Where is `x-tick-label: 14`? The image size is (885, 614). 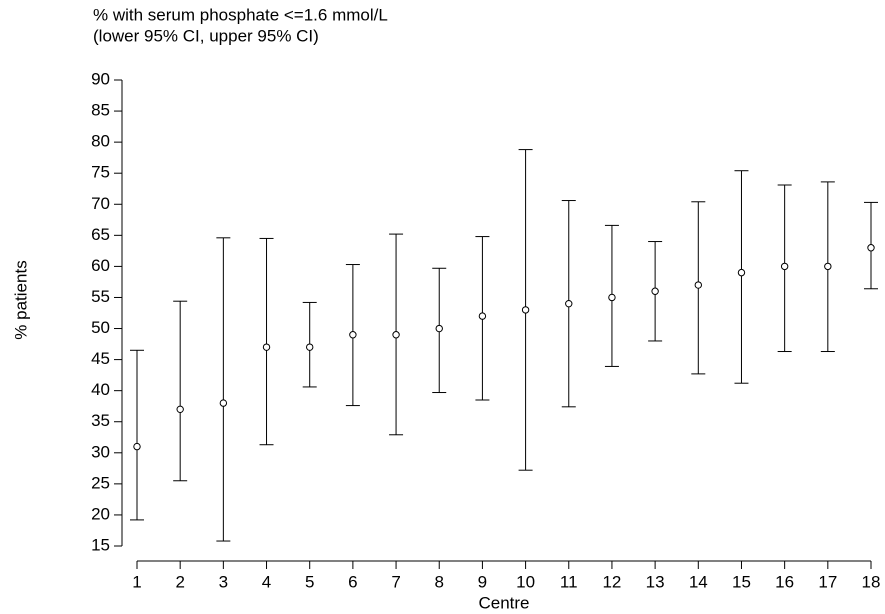
x-tick-label: 14 is located at coordinates (698, 581).